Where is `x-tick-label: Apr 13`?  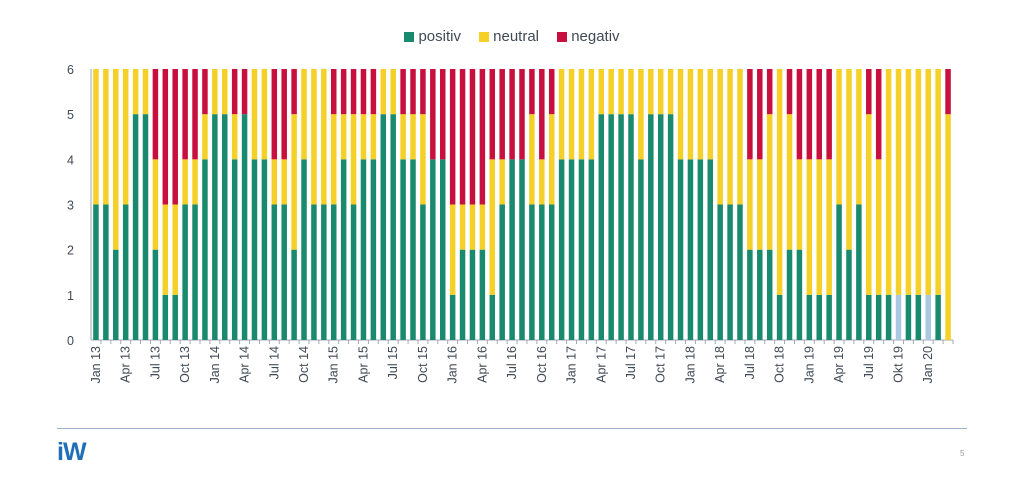 x-tick-label: Apr 13 is located at coordinates (126, 364).